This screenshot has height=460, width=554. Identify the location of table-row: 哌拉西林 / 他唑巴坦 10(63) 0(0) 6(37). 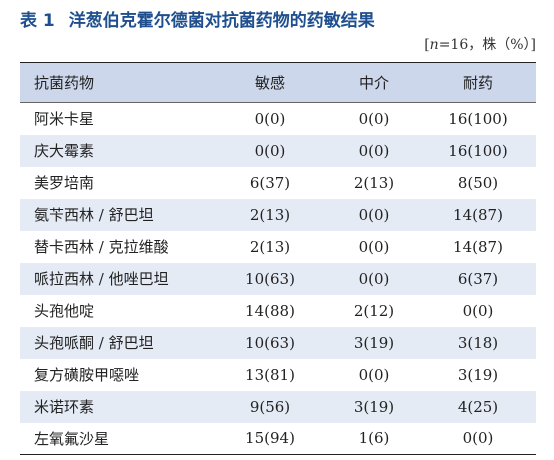
(278, 278).